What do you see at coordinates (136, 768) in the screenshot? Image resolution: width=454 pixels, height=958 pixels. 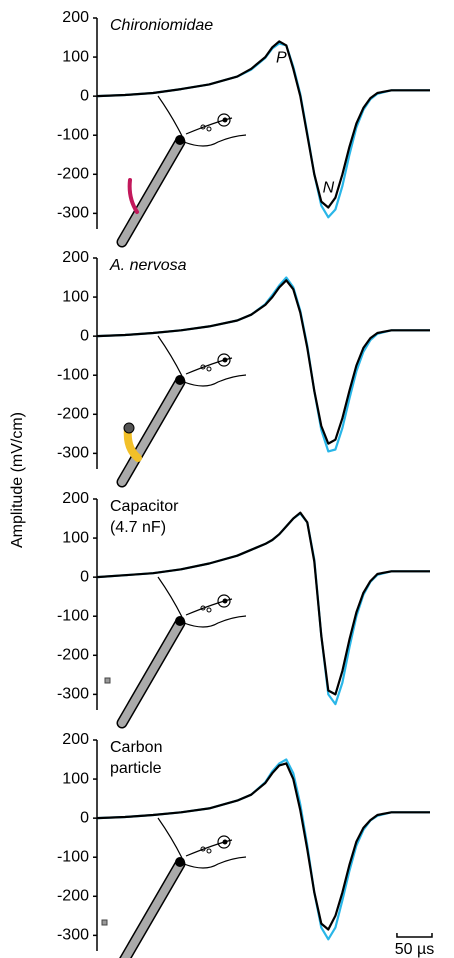 I see `panel-title: particle` at bounding box center [136, 768].